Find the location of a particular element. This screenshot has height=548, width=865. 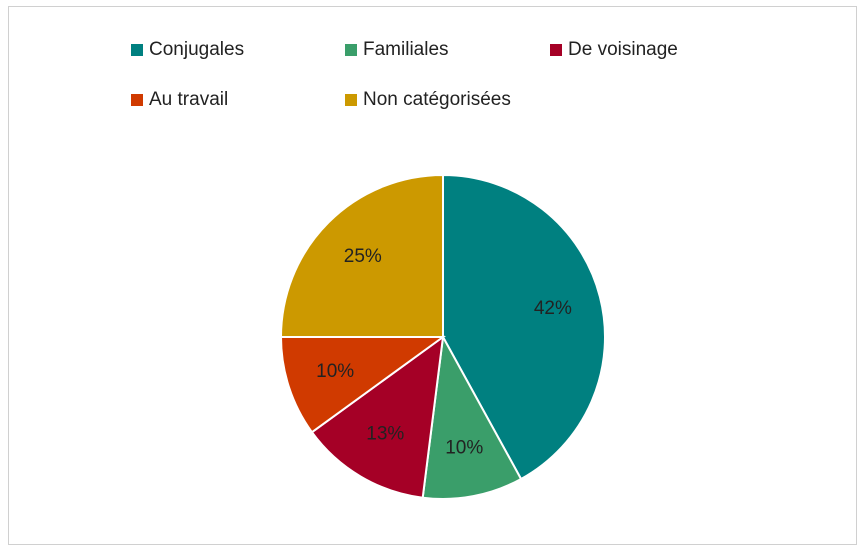

data-label: 25% is located at coordinates (363, 256).